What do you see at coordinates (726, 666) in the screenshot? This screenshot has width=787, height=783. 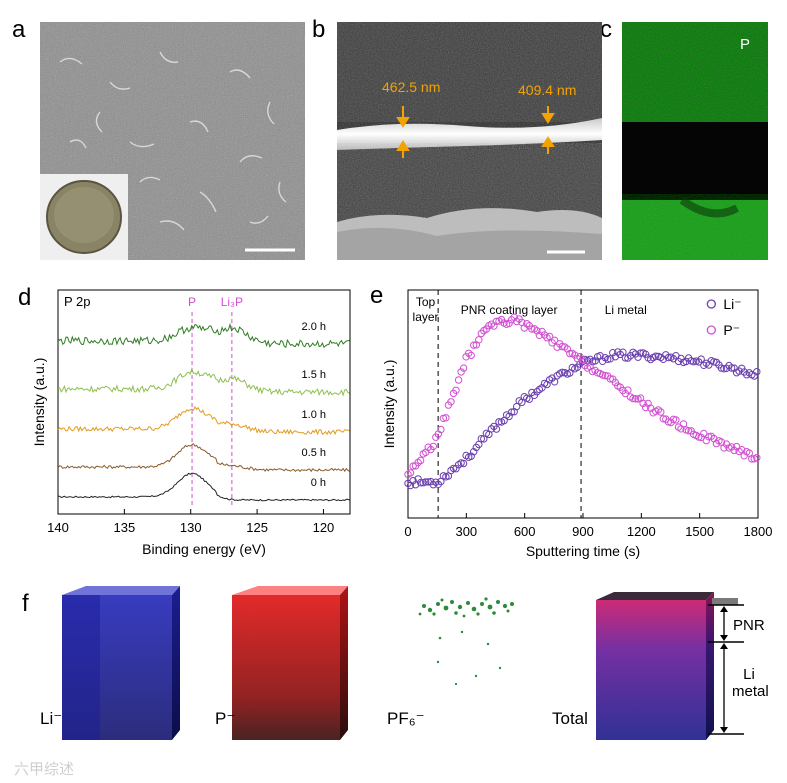 I see `layer-thickness-schematic` at bounding box center [726, 666].